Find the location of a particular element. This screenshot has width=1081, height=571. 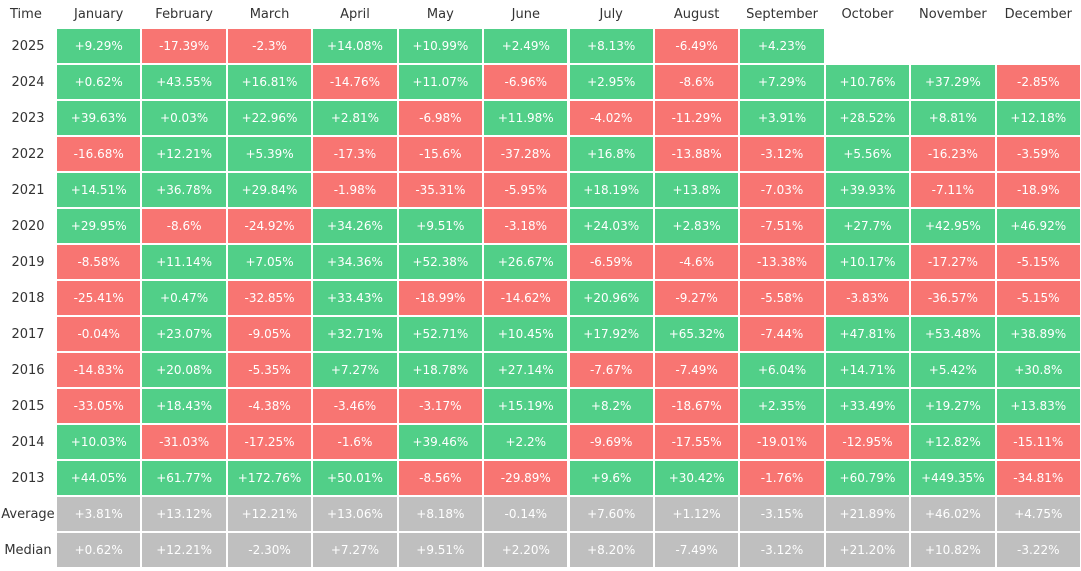

return-cell: -13.38% is located at coordinates (782, 262).